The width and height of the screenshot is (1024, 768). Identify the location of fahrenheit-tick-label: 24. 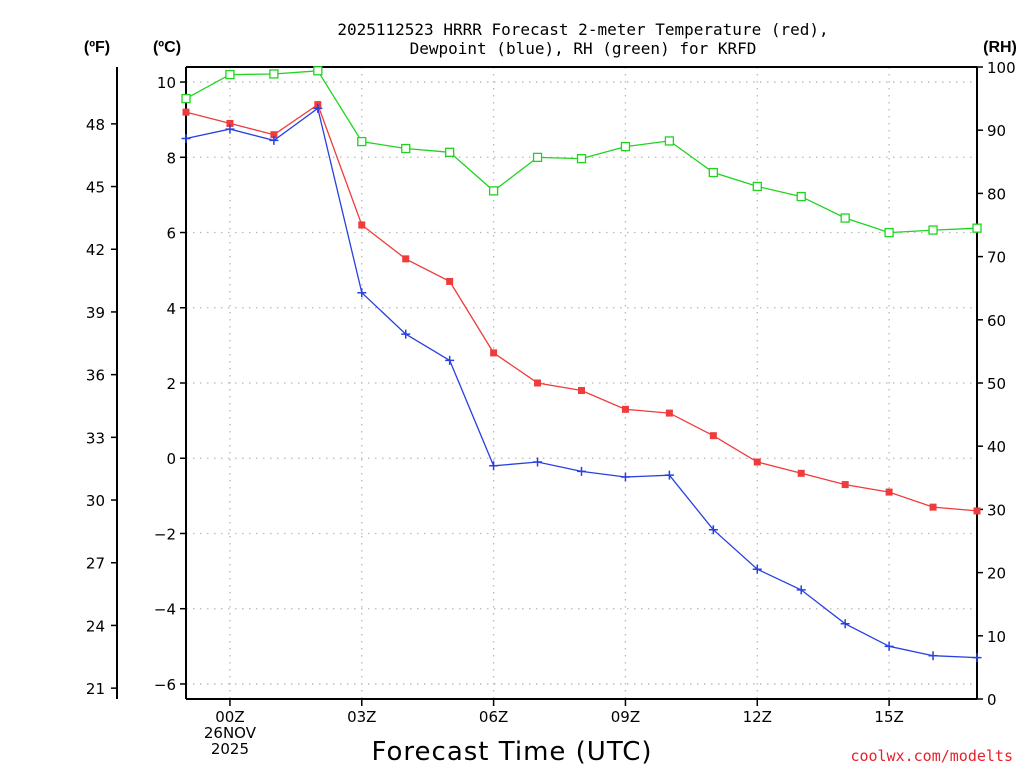
(95, 626).